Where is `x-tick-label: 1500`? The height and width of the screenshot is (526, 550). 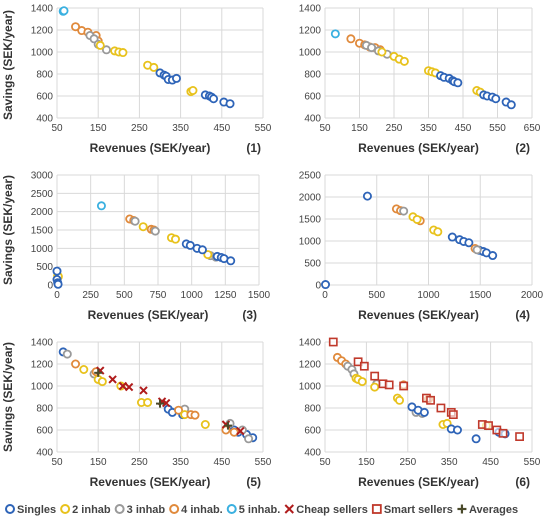 x-tick-label: 1500 is located at coordinates (480, 295).